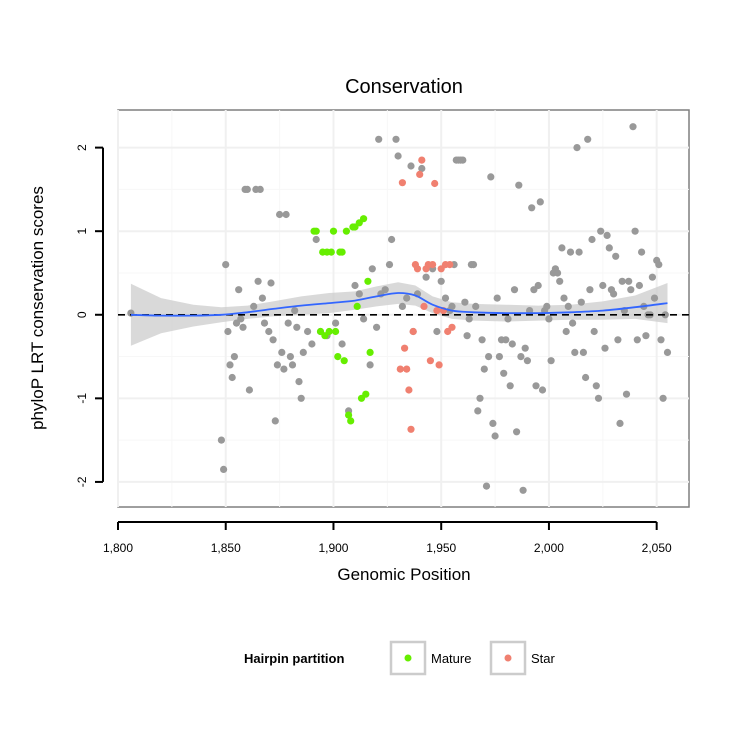 The height and width of the screenshot is (750, 750). I want to click on legend-label-mature: Mature, so click(451, 658).